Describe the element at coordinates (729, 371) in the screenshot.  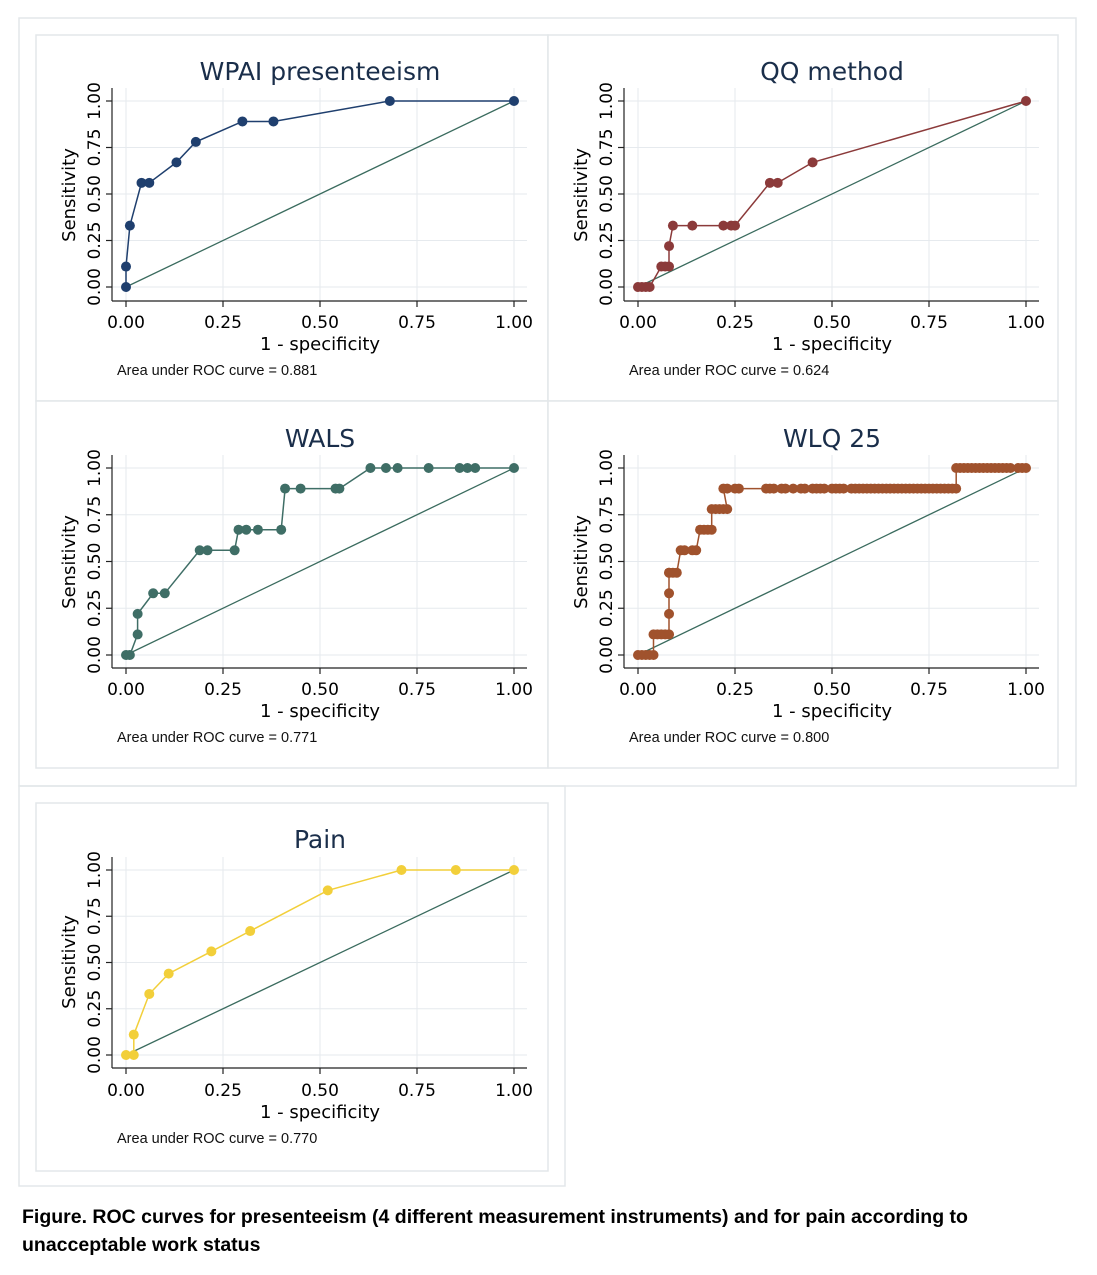
I see `auc-annotation: Area under ROC curve = 0.624` at that location.